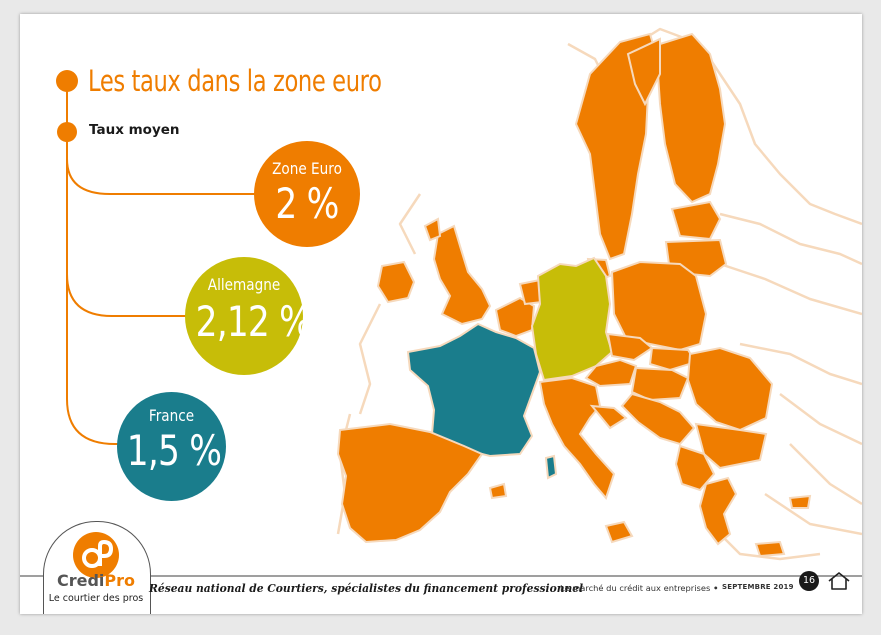 The height and width of the screenshot is (635, 881). Describe the element at coordinates (80, 580) in the screenshot. I see `logo-wordmark-a: Credi` at that location.